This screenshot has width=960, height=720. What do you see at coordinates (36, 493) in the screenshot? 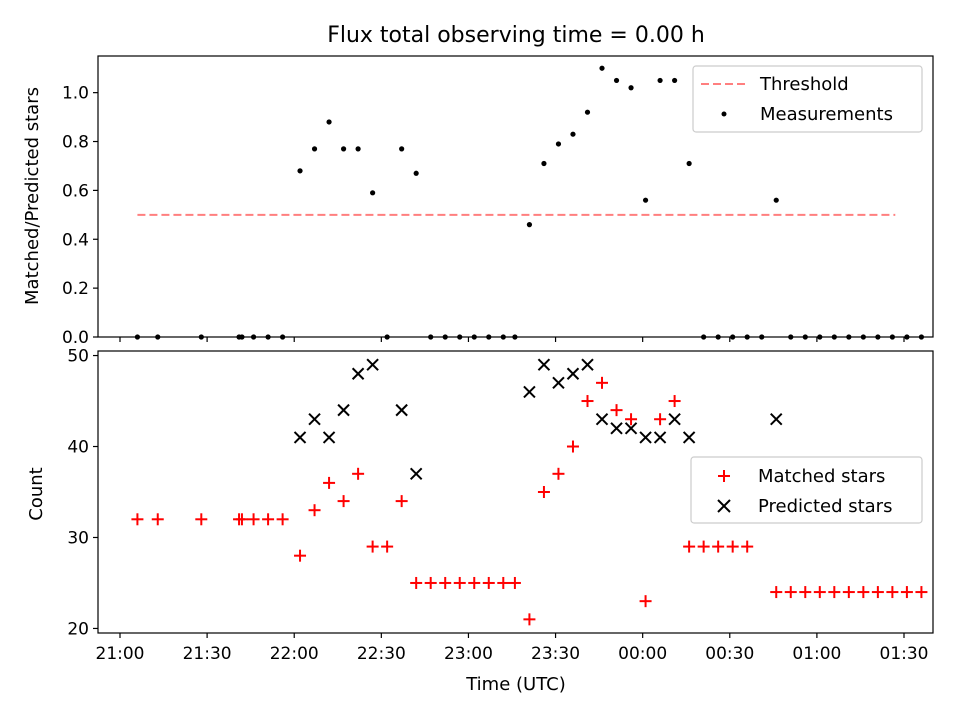
I see `bottom-y-axis-label: Count` at bounding box center [36, 493].